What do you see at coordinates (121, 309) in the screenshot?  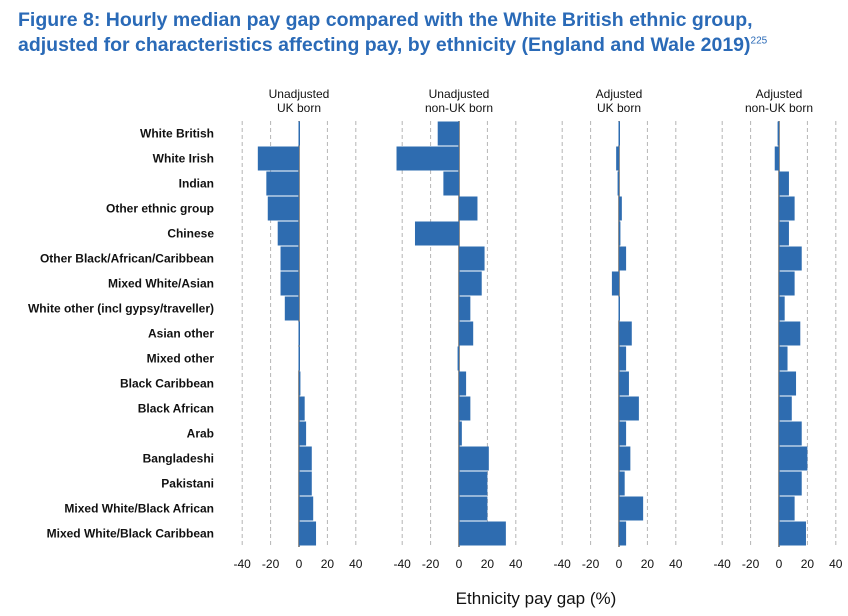 I see `category-label: White other (incl gypsy/traveller)` at bounding box center [121, 309].